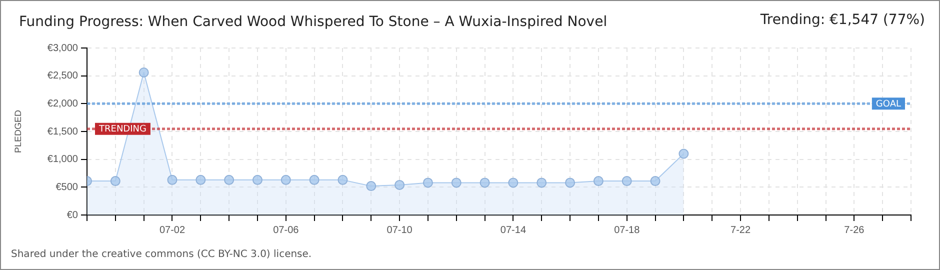 The width and height of the screenshot is (940, 270). Describe the element at coordinates (62, 104) in the screenshot. I see `y-tick-label: €2,000` at that location.